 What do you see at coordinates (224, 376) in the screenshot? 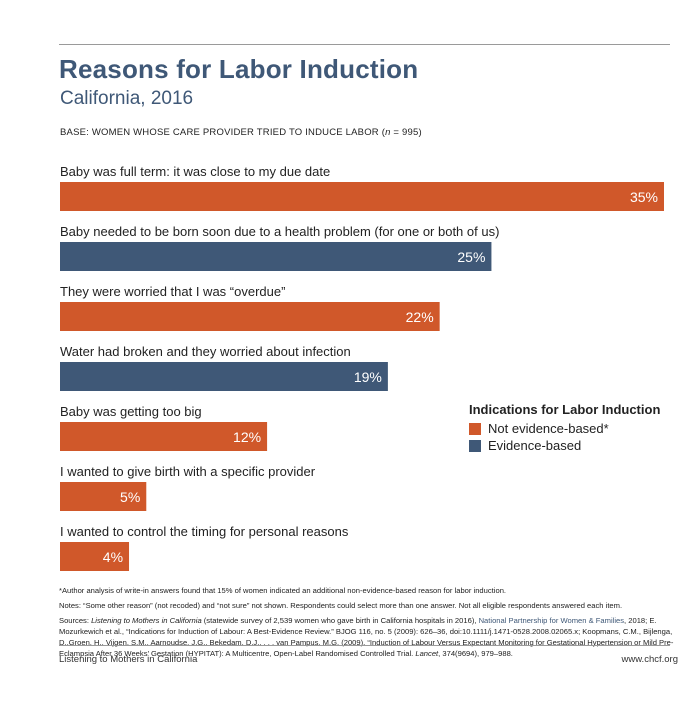
I see `bar-water-had-broken-and-they-worried-about-` at bounding box center [224, 376].